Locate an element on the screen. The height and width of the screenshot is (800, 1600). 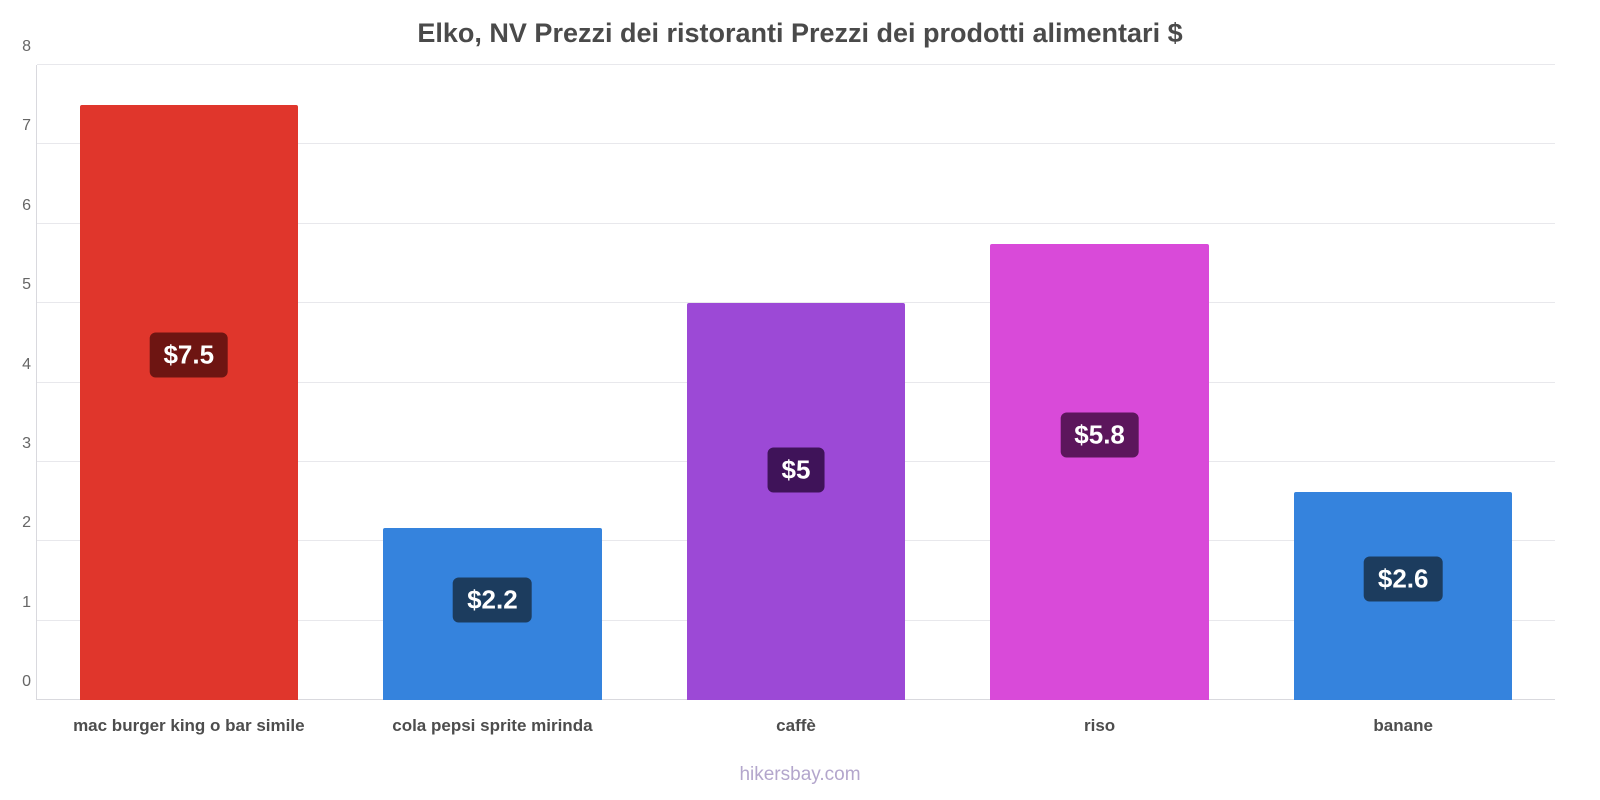
bar-value-label: $2.6 is located at coordinates (1403, 579).